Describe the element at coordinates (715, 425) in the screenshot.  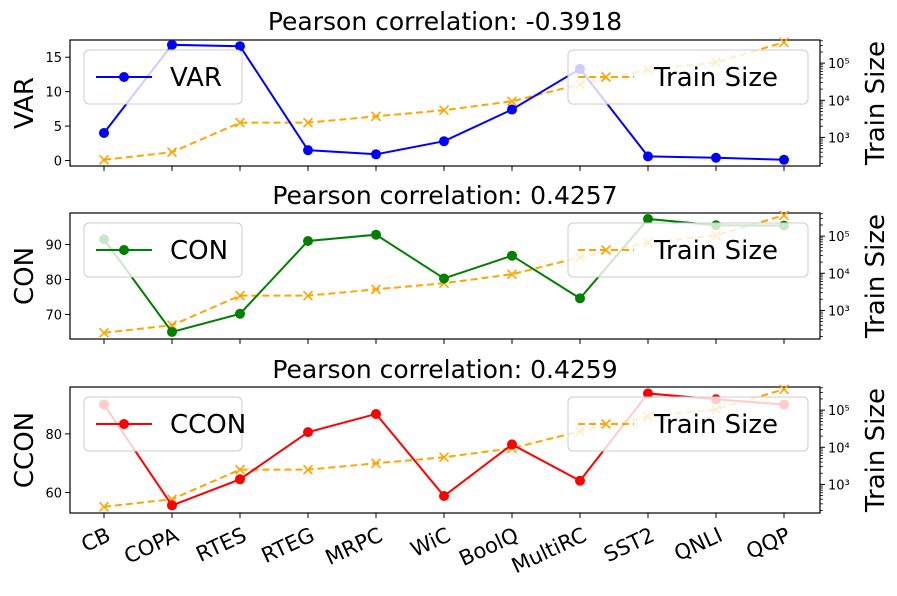
I see `panel-3-legend-right-label: Train Size` at that location.